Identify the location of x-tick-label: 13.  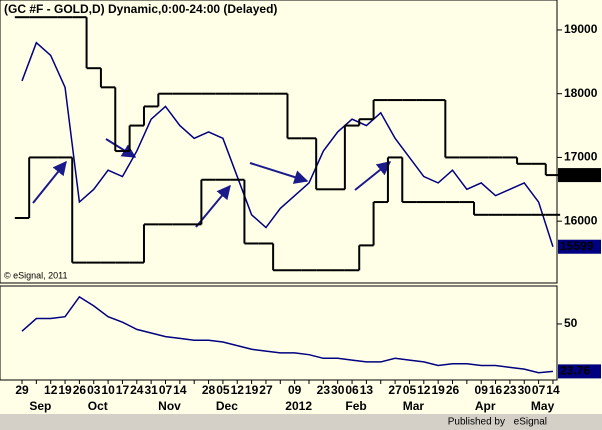
(367, 390).